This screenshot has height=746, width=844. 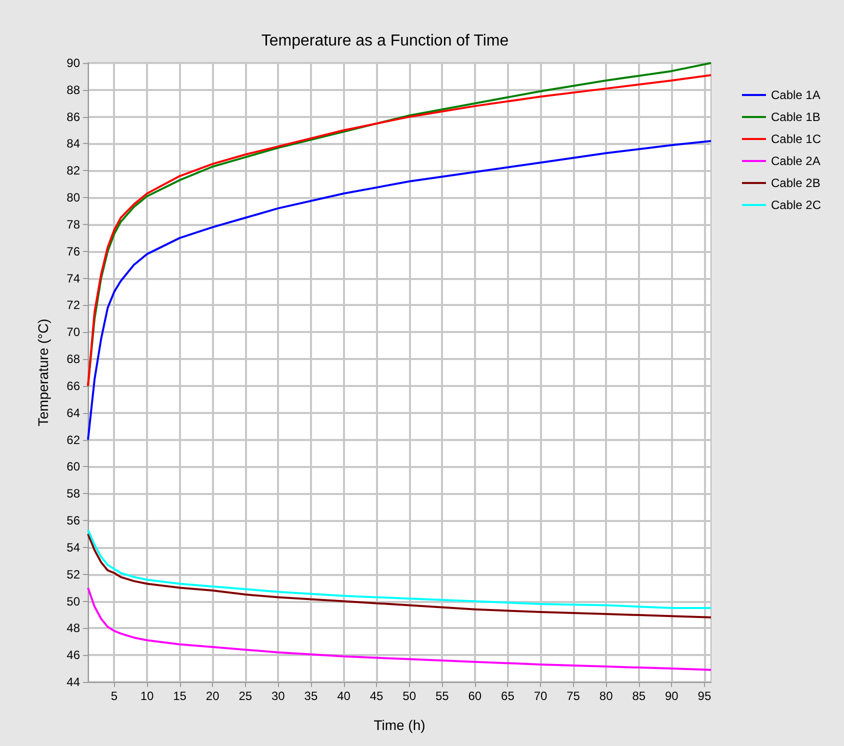 I want to click on y-tick-label: 44, so click(x=73, y=682).